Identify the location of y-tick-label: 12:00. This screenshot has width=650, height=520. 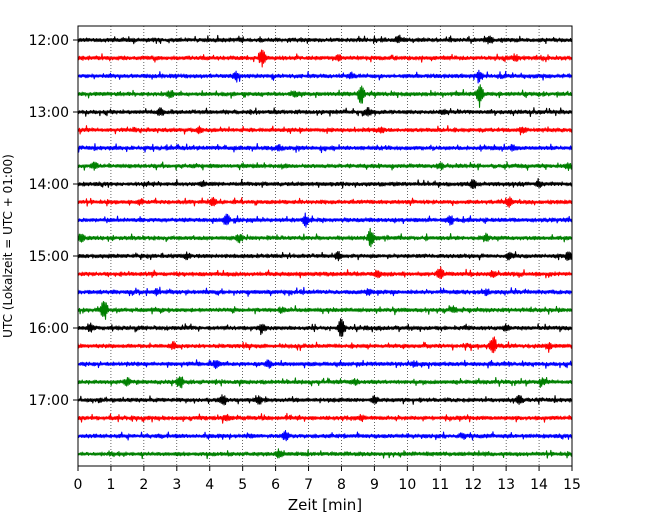
(49, 41).